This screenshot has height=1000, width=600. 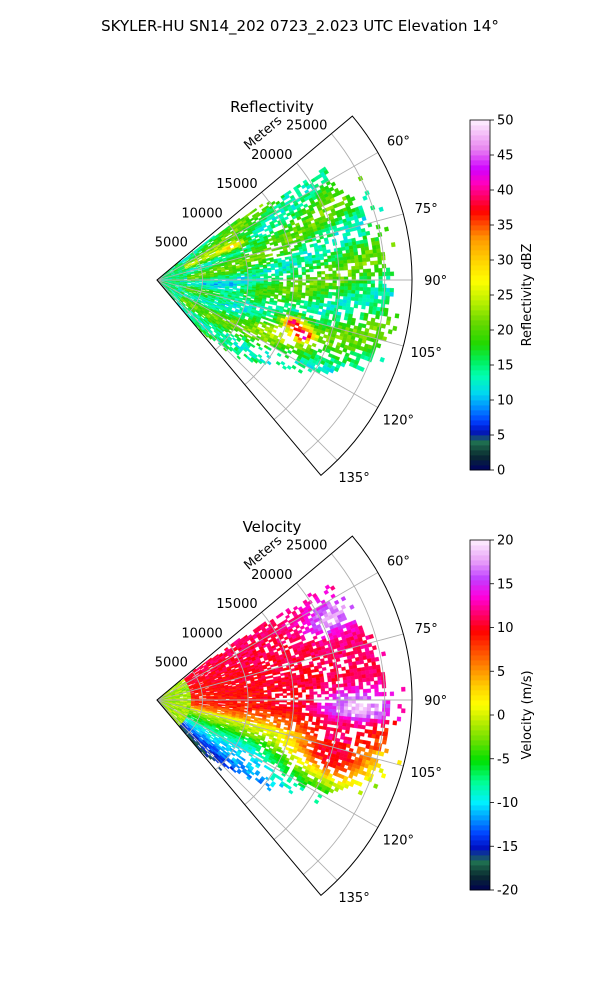 I want to click on colorbar-tick-label: 10, so click(x=505, y=401).